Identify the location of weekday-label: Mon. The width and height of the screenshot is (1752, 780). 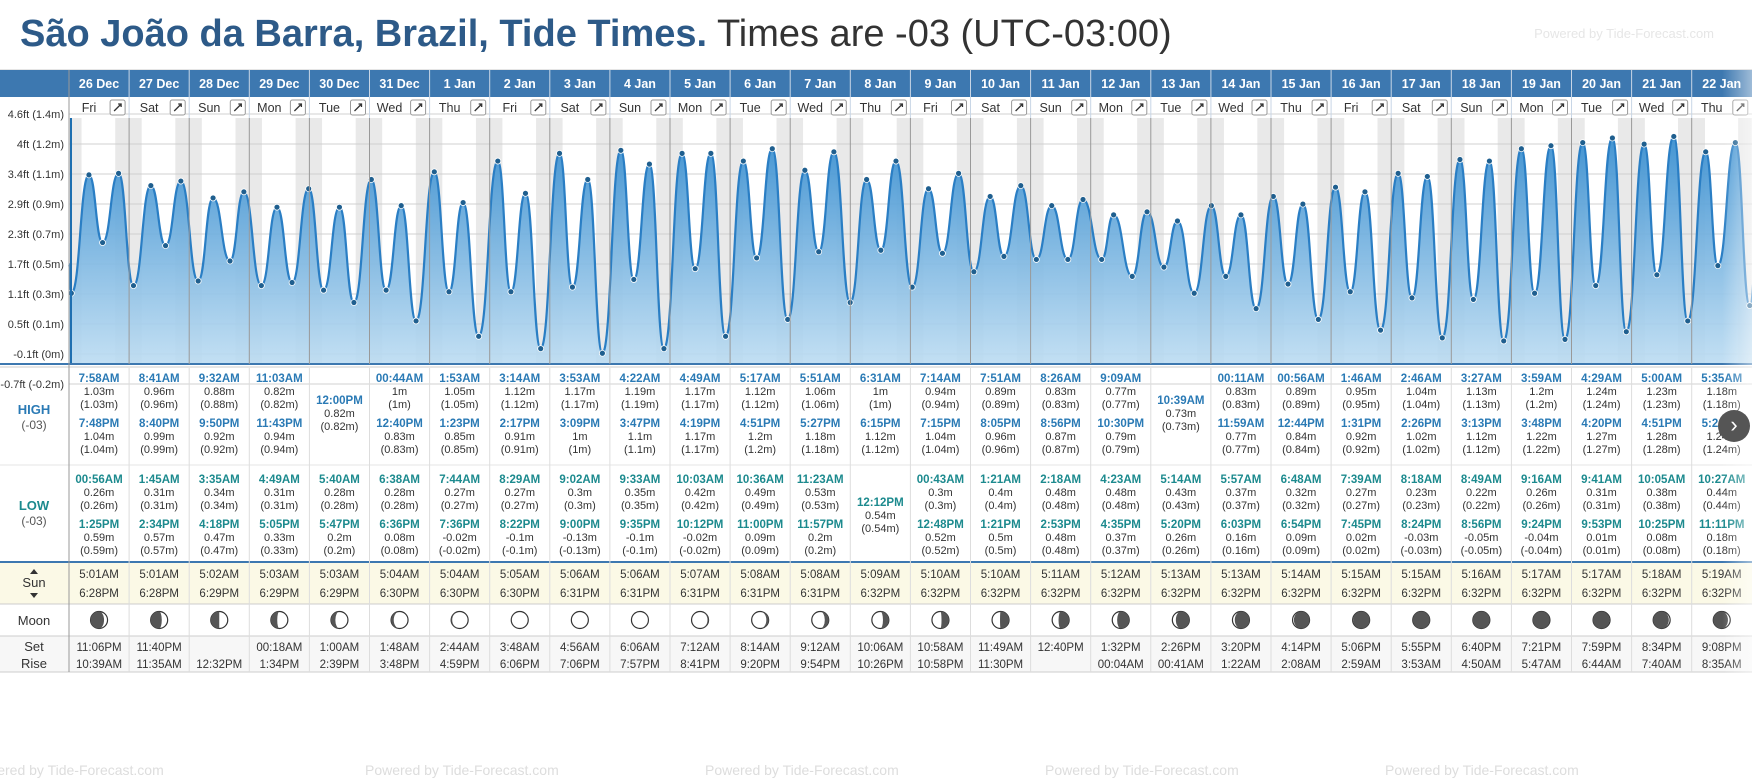
(690, 108).